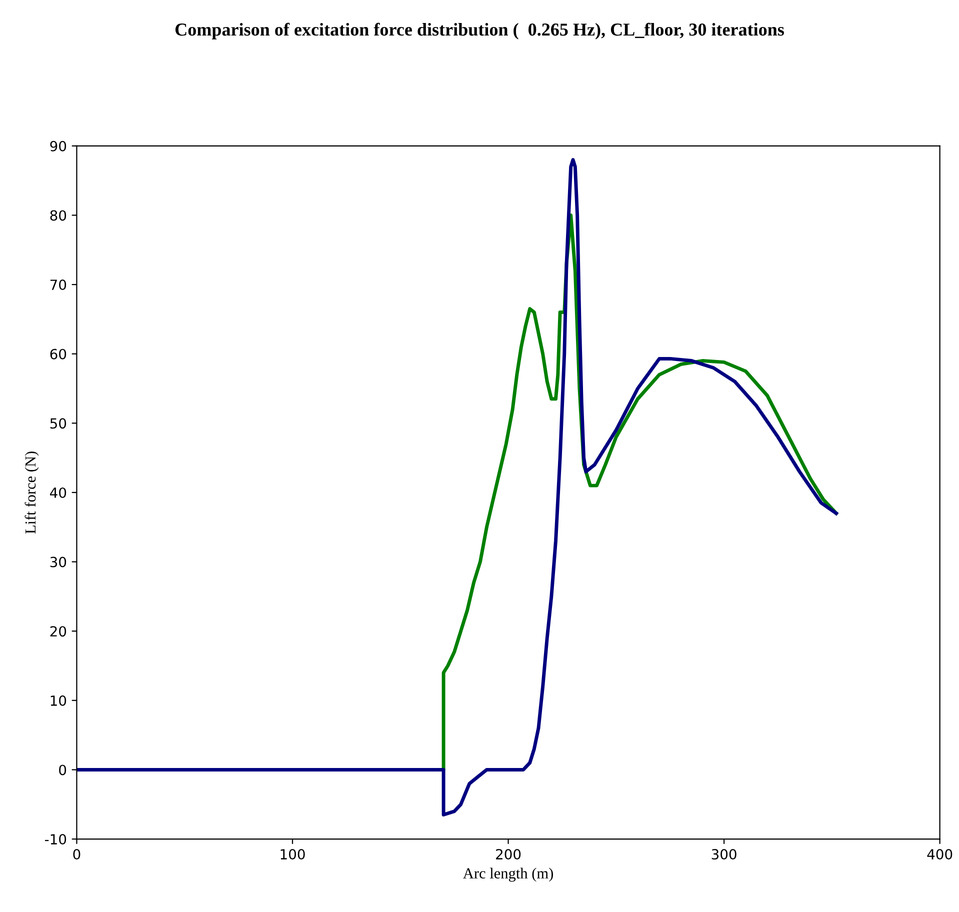  Describe the element at coordinates (58, 215) in the screenshot. I see `y-tick-label: 80` at that location.